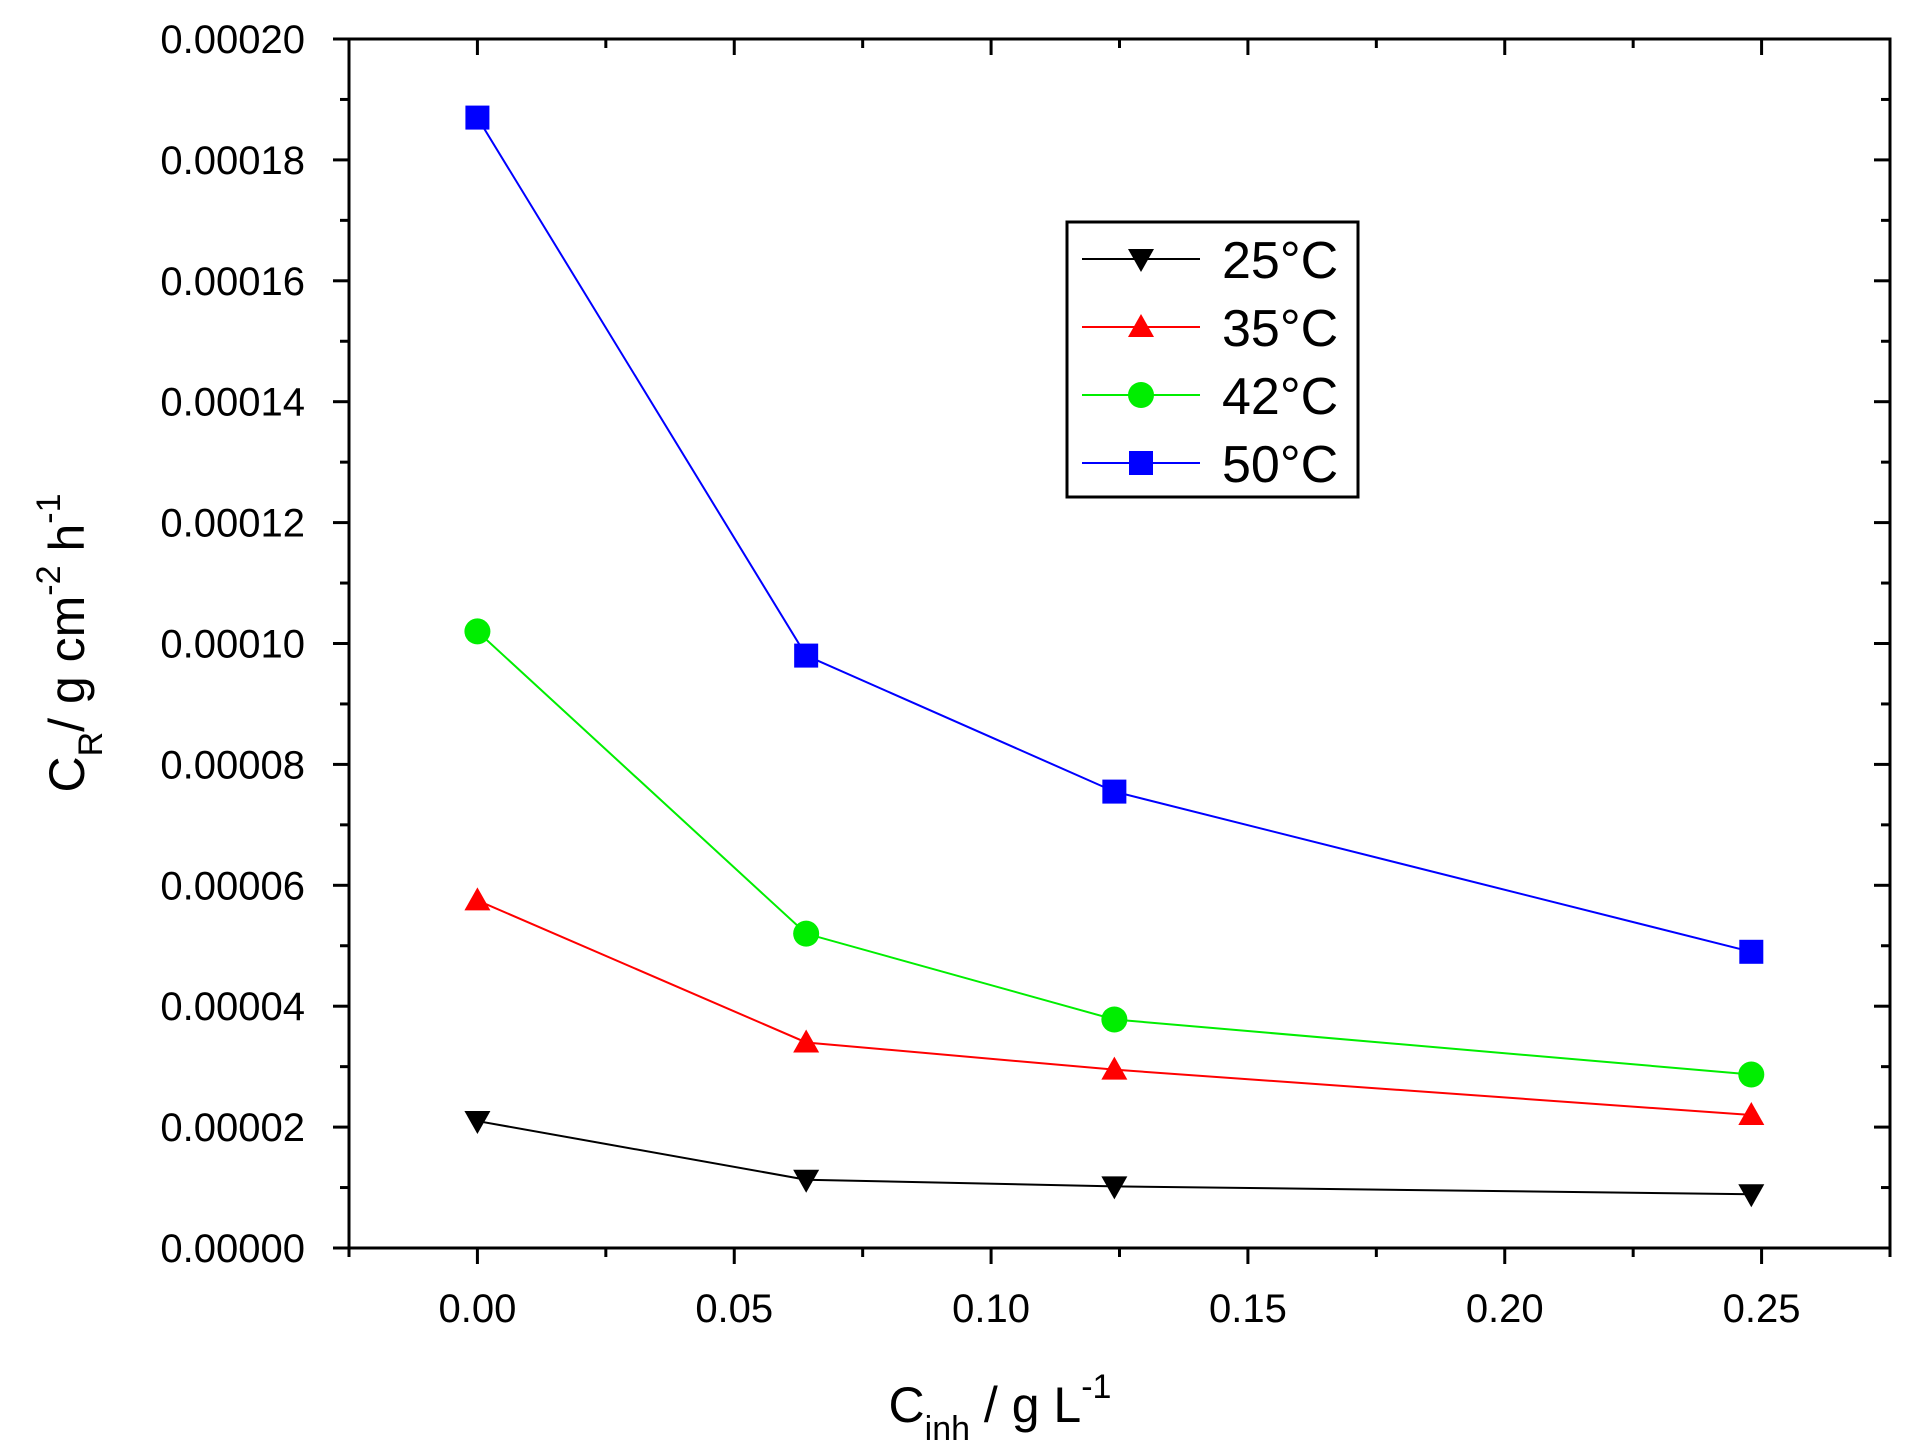 The image size is (1912, 1456). Describe the element at coordinates (734, 1309) in the screenshot. I see `x-tick-label: 0.05` at that location.